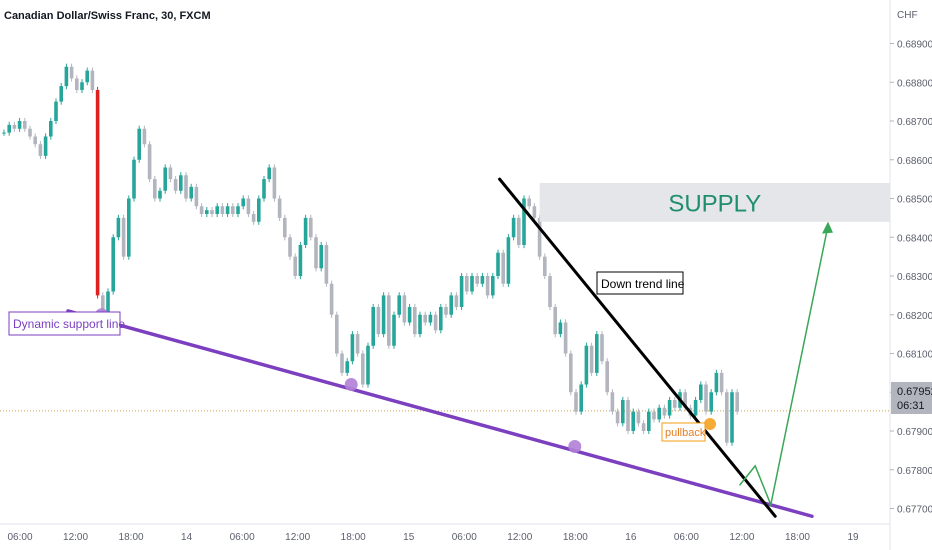 The width and height of the screenshot is (932, 550). Describe the element at coordinates (643, 284) in the screenshot. I see `down-trend-text: Down trend line` at that location.